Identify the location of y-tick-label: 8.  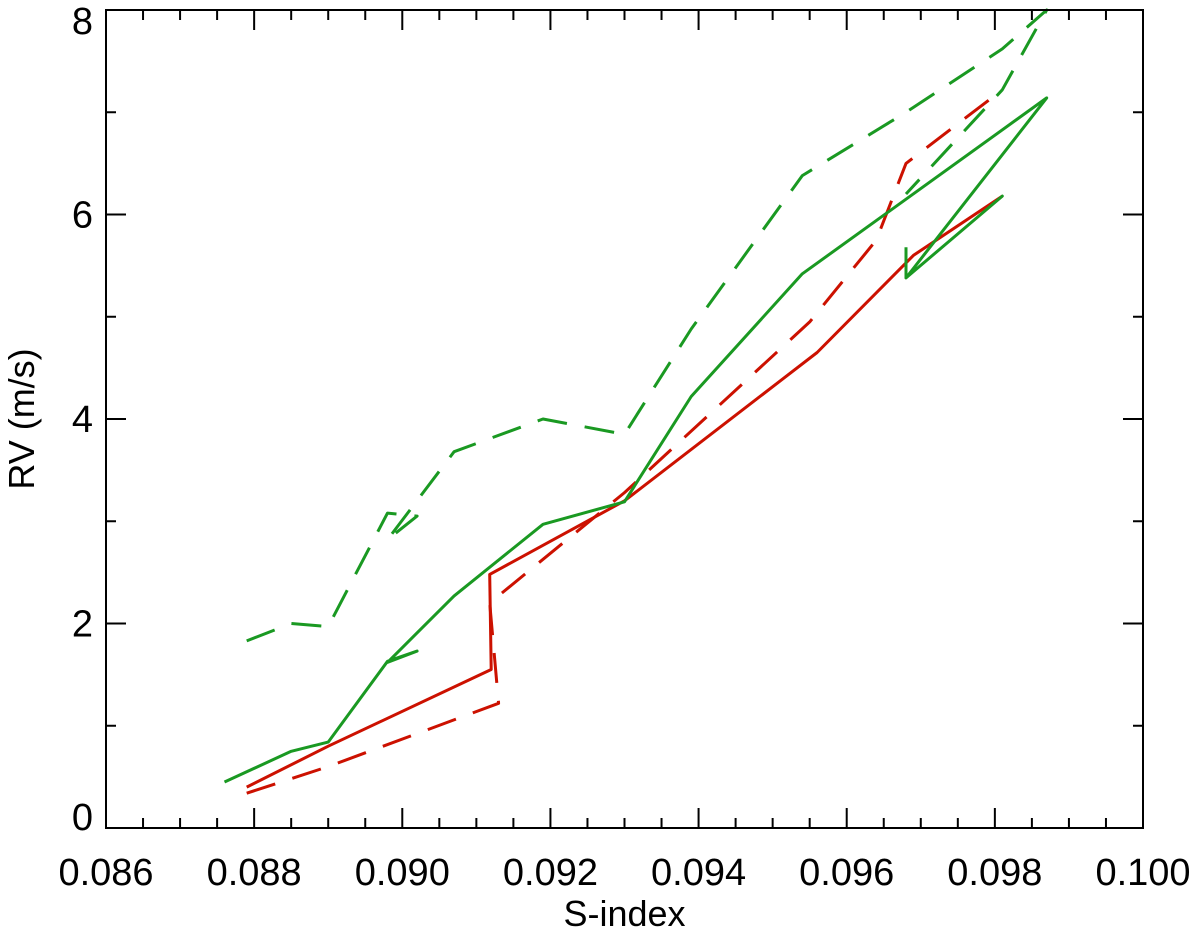
(82, 22).